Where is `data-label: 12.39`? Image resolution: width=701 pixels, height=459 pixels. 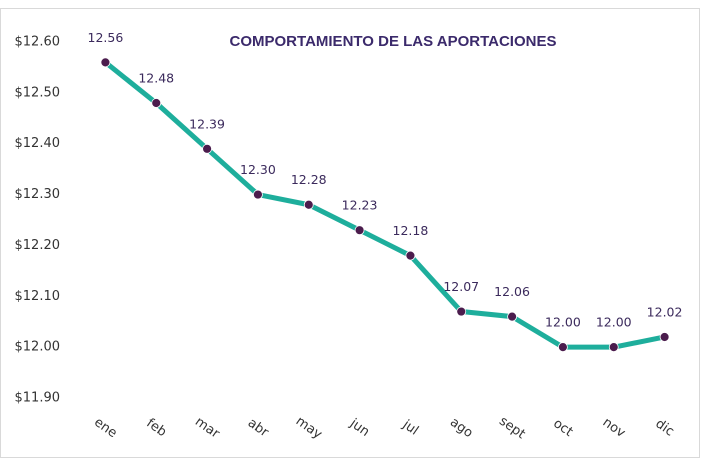 data-label: 12.39 is located at coordinates (207, 123).